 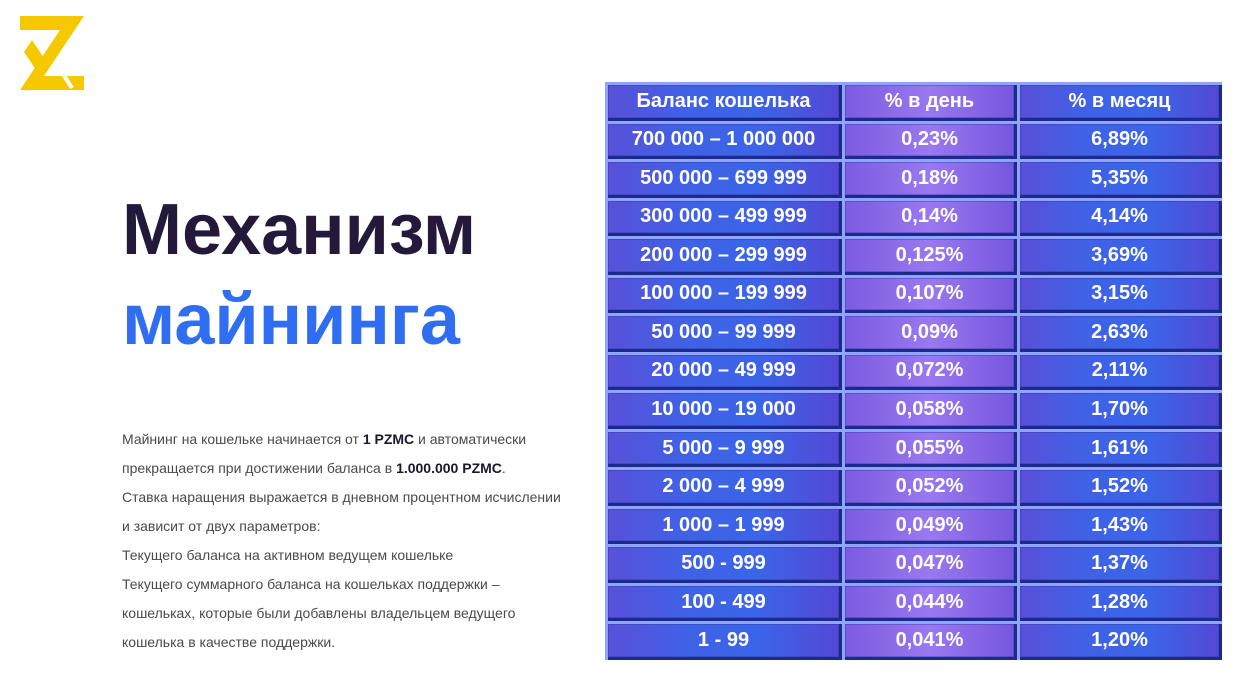 I want to click on table-cell: 1,43%, so click(x=1119, y=525).